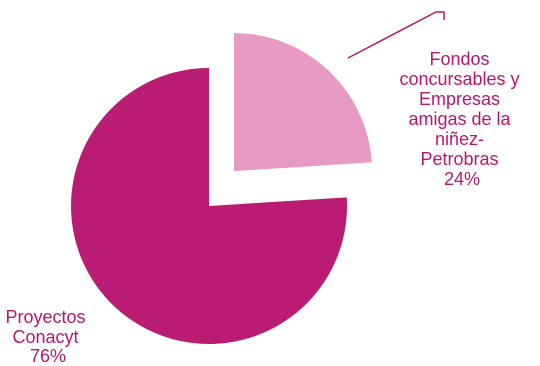 This screenshot has width=540, height=366. What do you see at coordinates (396, 35) in the screenshot?
I see `leader-line-fondos-concursables` at bounding box center [396, 35].